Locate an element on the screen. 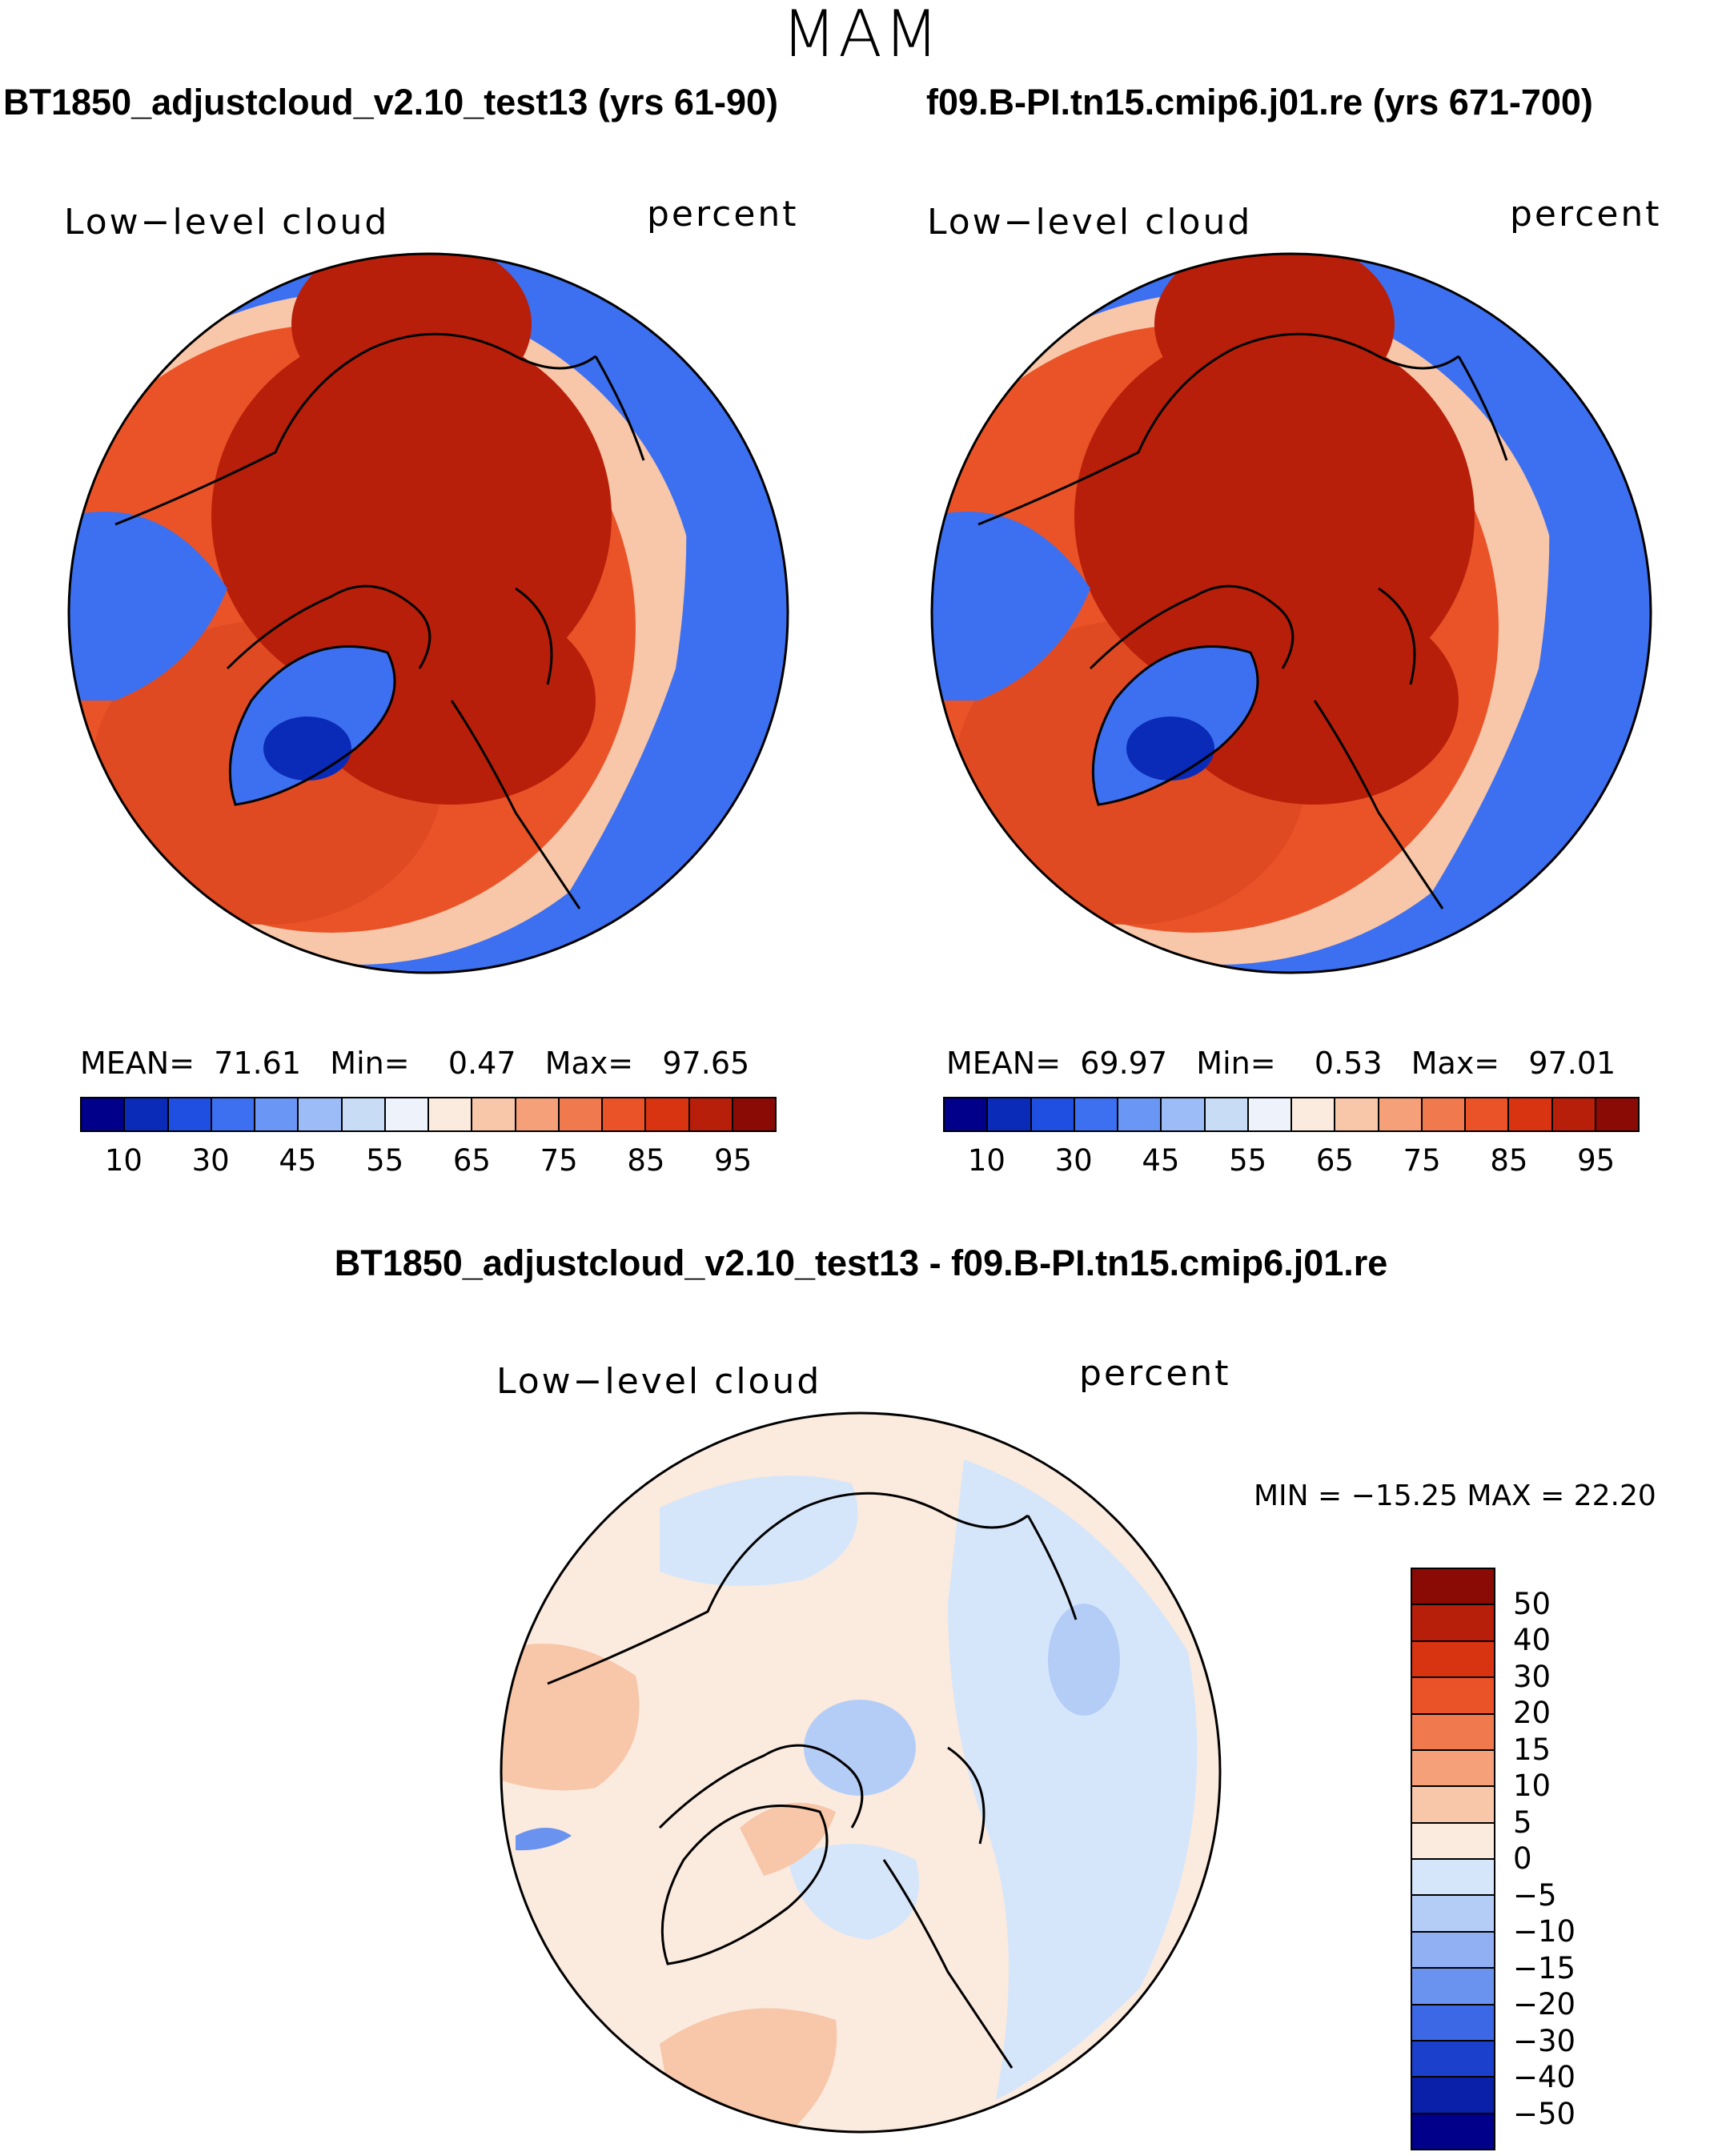  season-title: MAM is located at coordinates (861, 35).